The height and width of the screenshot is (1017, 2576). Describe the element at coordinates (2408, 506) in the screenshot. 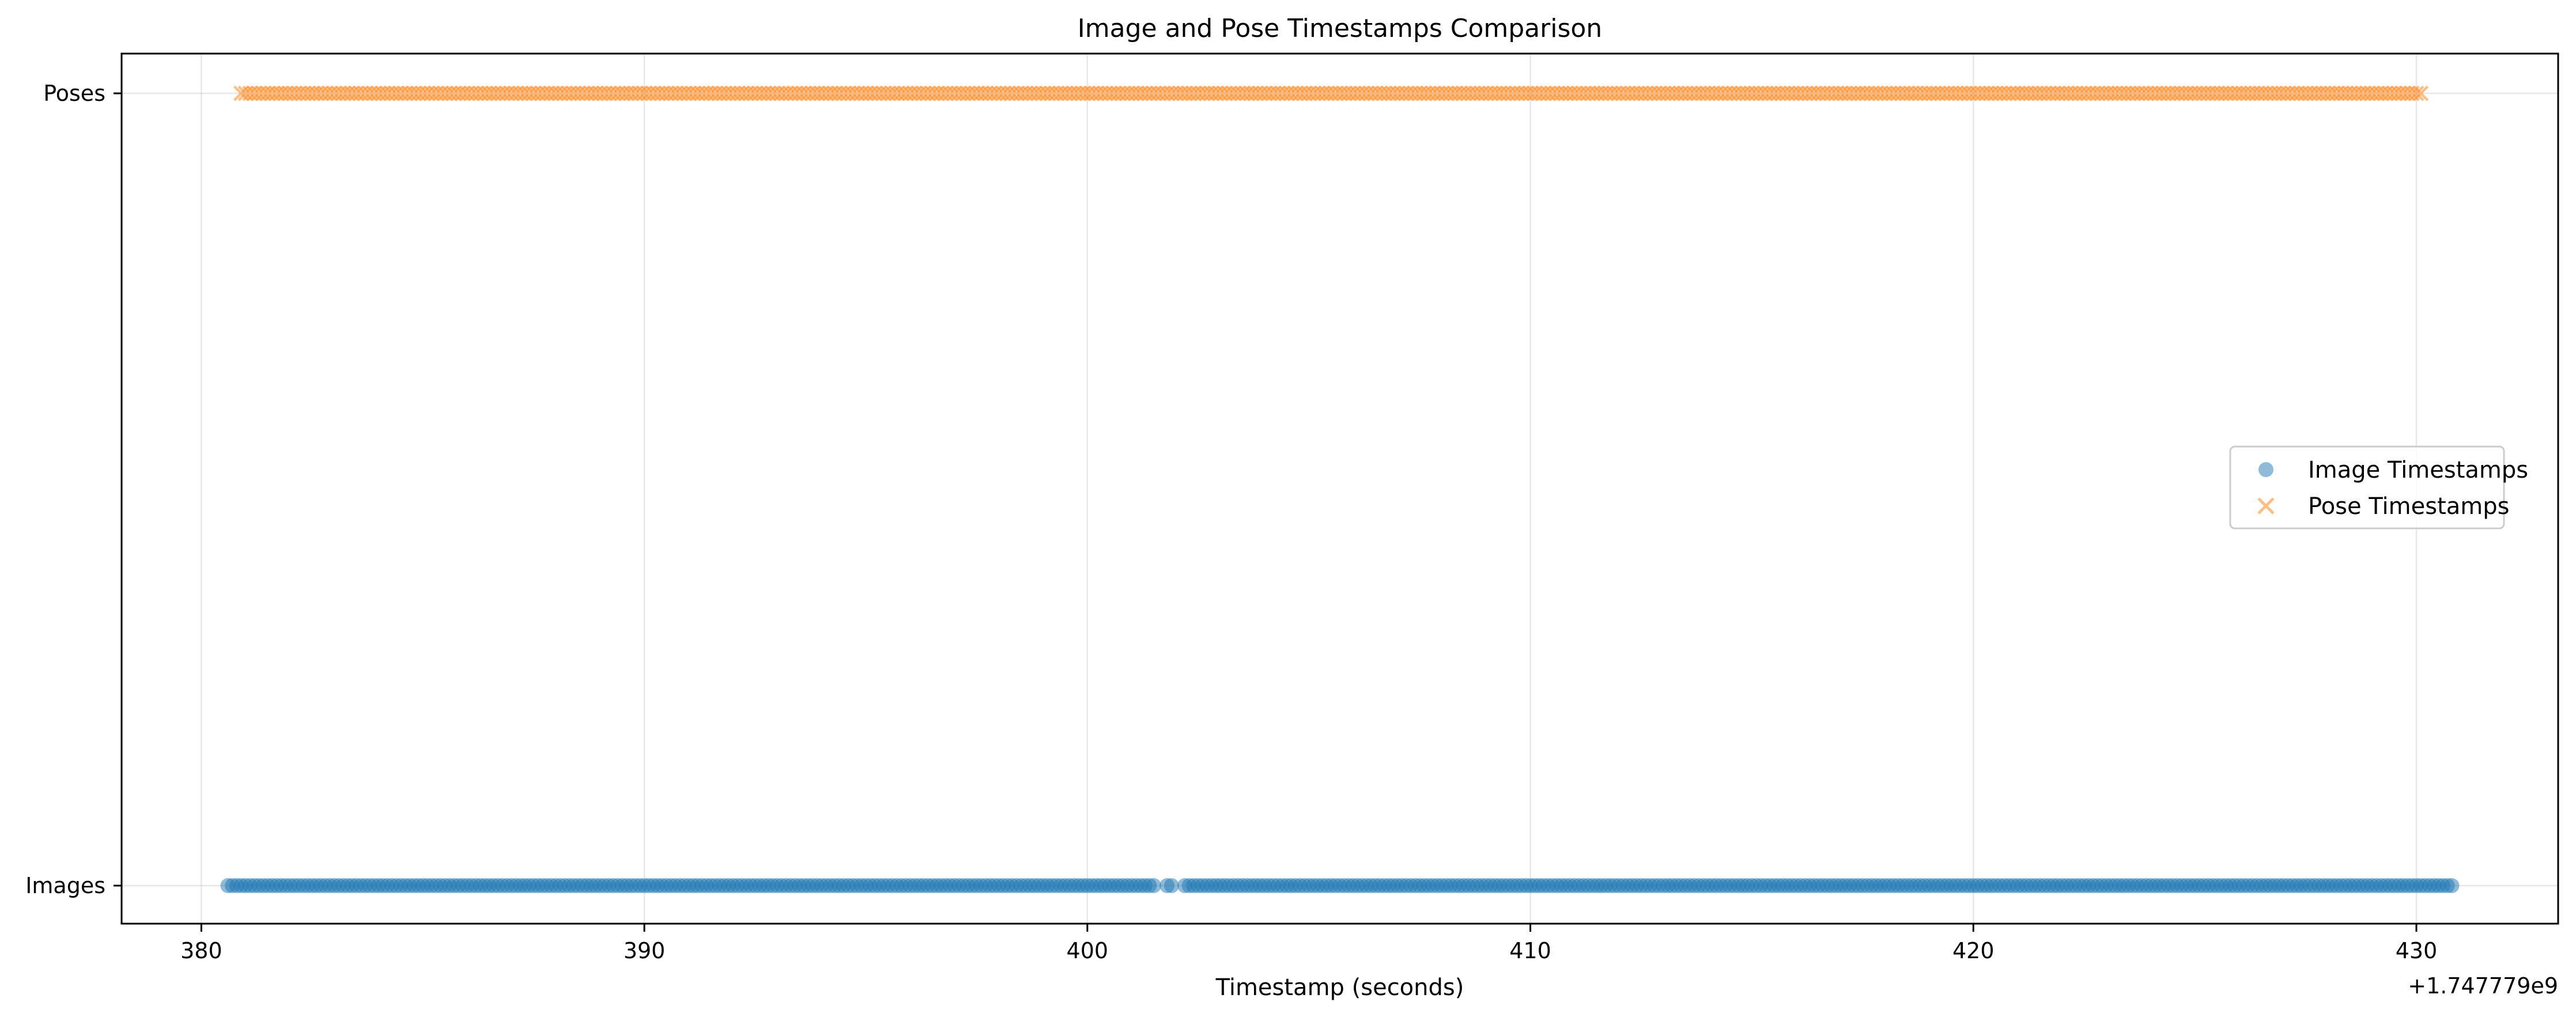

I see `legend-label-pose-timestamps: Pose Timestamps` at that location.